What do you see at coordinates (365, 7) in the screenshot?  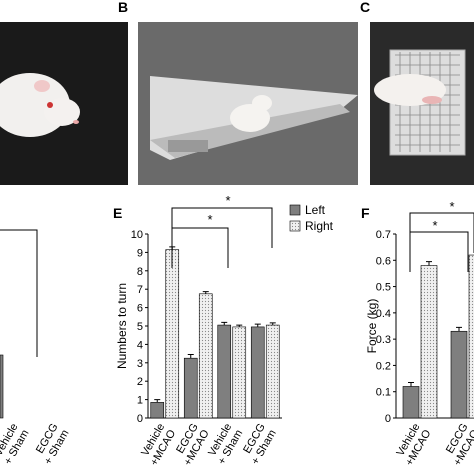 I see `panel-label: C` at bounding box center [365, 7].